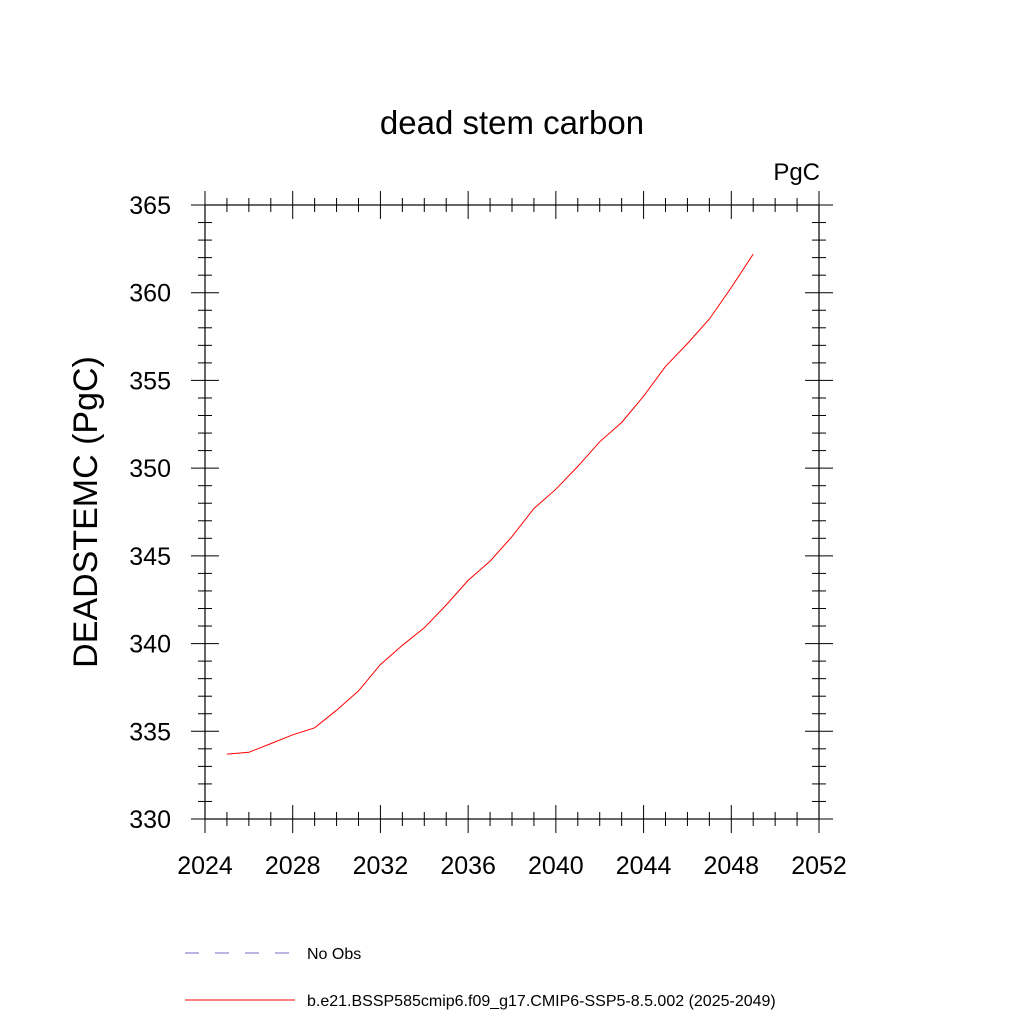 The width and height of the screenshot is (1024, 1024). I want to click on y-tick-label: 335, so click(150, 732).